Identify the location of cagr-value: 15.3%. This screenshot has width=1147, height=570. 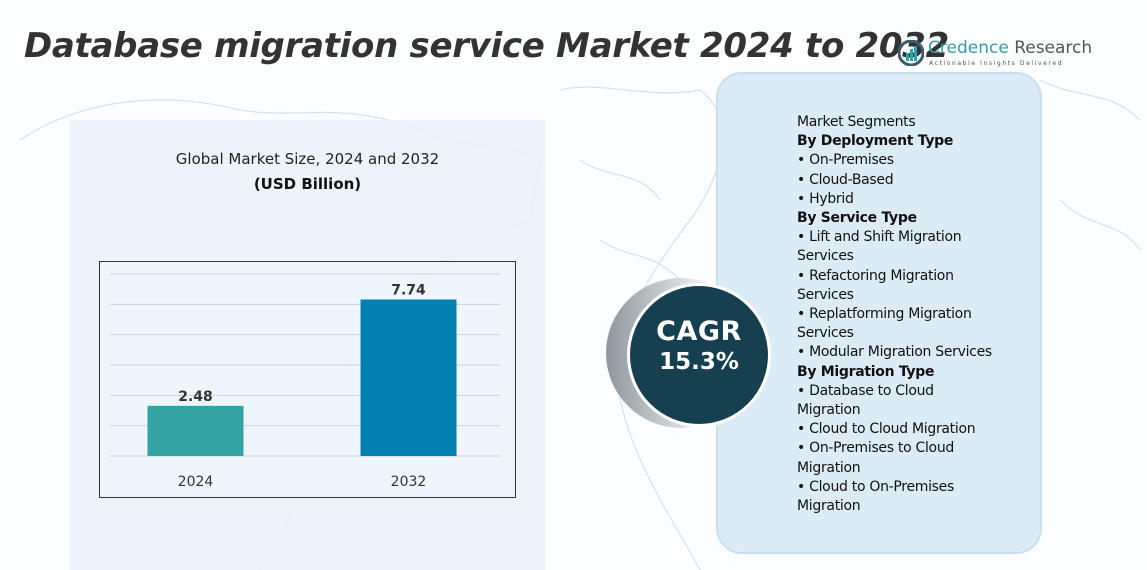
(699, 362).